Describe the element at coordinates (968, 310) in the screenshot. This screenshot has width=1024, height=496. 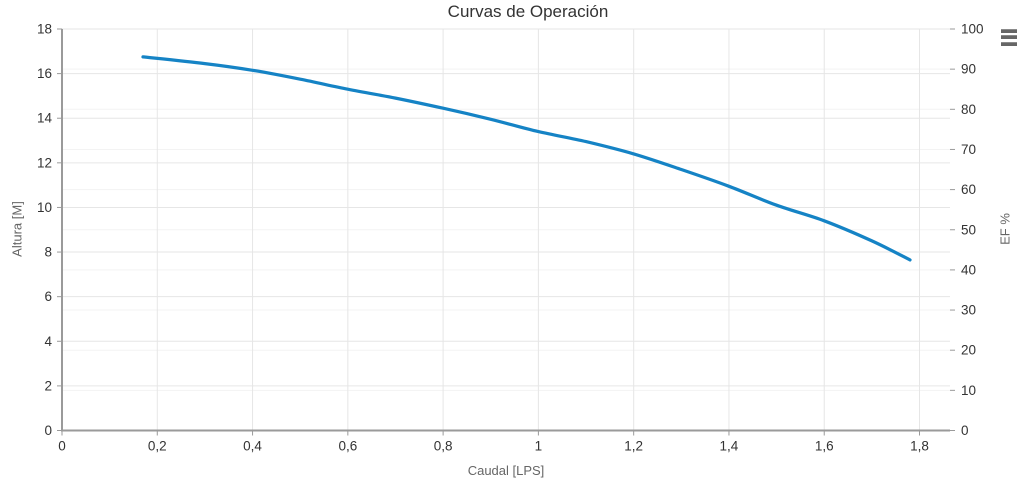
I see `y-right-tick-label: 30` at that location.